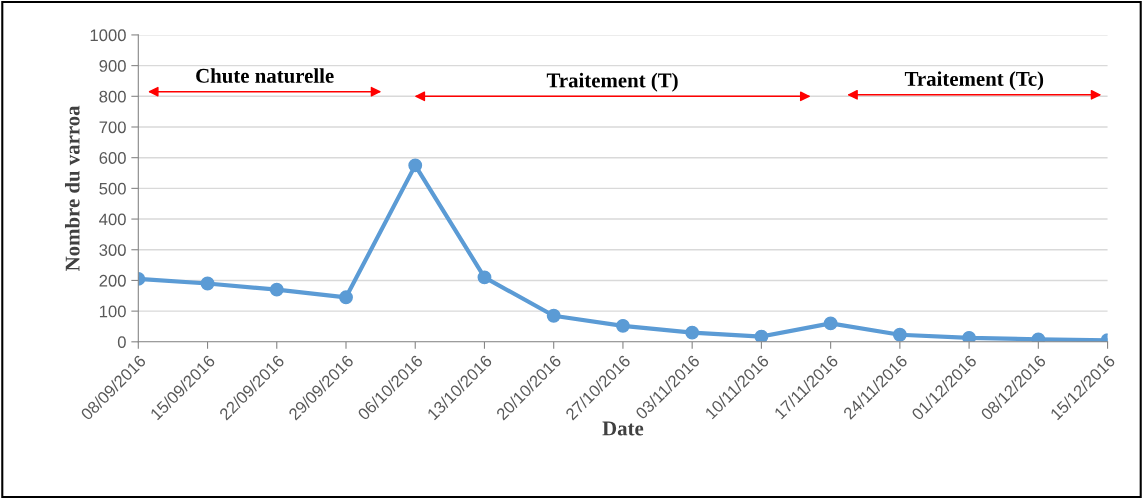 This screenshot has height=499, width=1143. I want to click on y-tick-label: 800, so click(112, 96).